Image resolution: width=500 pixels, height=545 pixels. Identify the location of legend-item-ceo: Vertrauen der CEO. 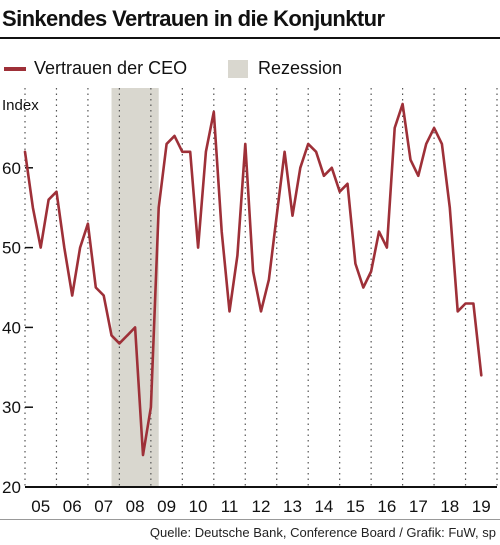
(95, 68).